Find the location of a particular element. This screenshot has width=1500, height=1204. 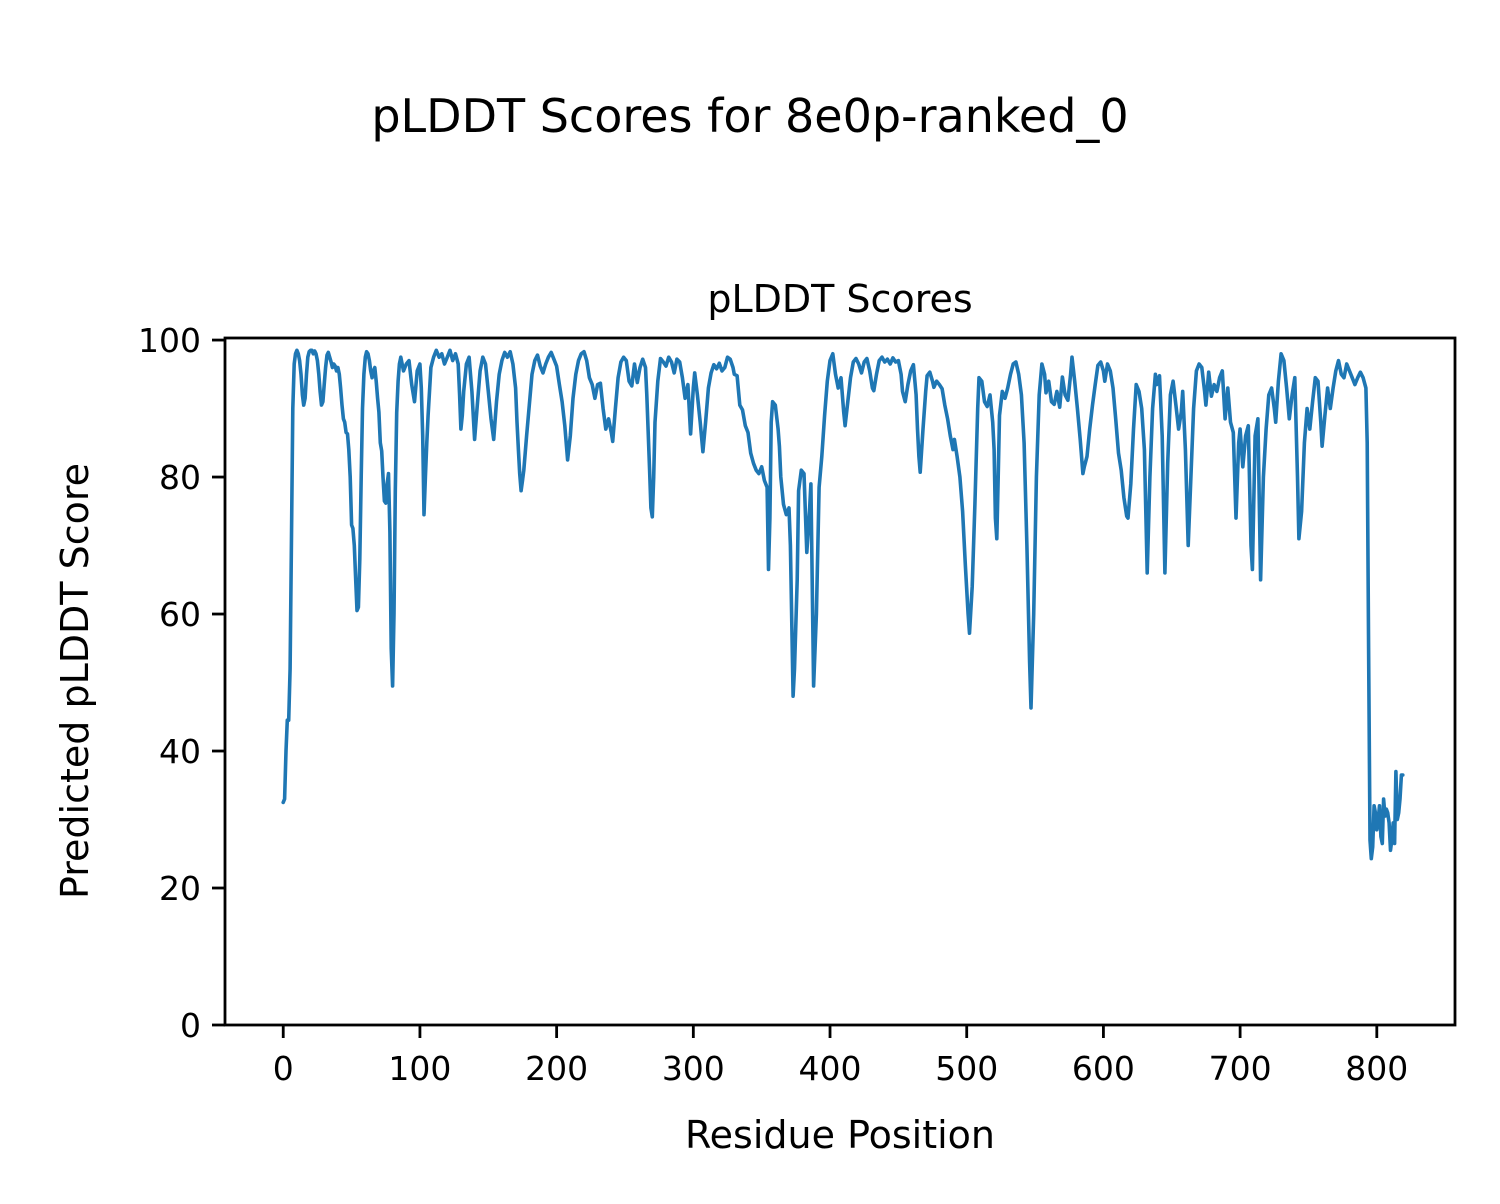

figure-suptitle: pLDDT Scores for 8e0p-ranked_0 is located at coordinates (749, 116).